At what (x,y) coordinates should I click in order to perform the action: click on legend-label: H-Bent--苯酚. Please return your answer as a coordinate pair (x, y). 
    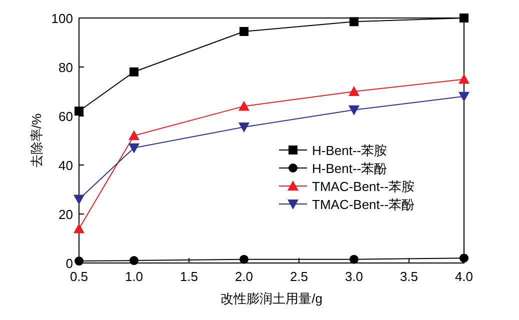
    Looking at the image, I should click on (350, 168).